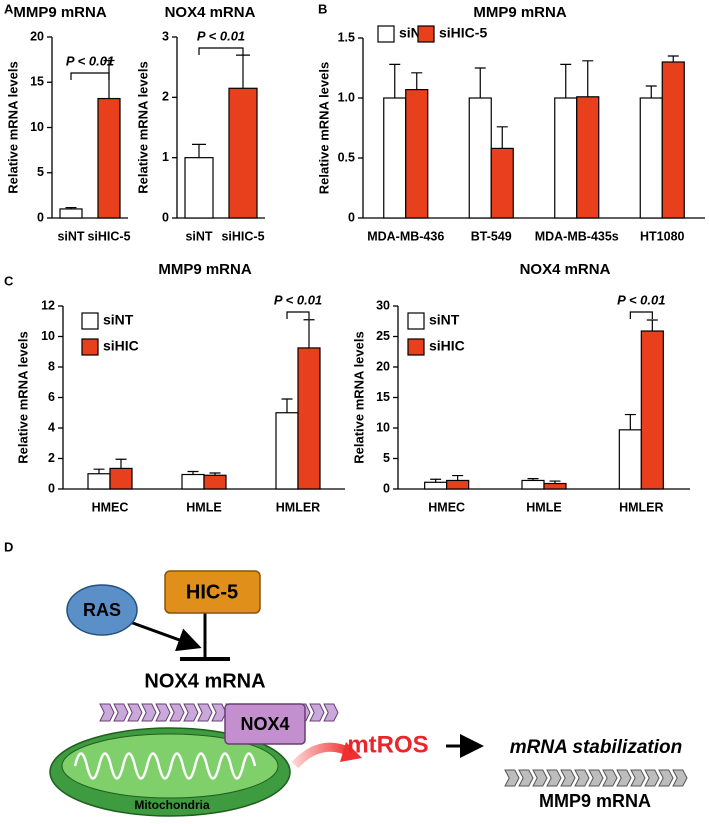 The image size is (709, 824). I want to click on mtros-label: mtROS, so click(387, 744).